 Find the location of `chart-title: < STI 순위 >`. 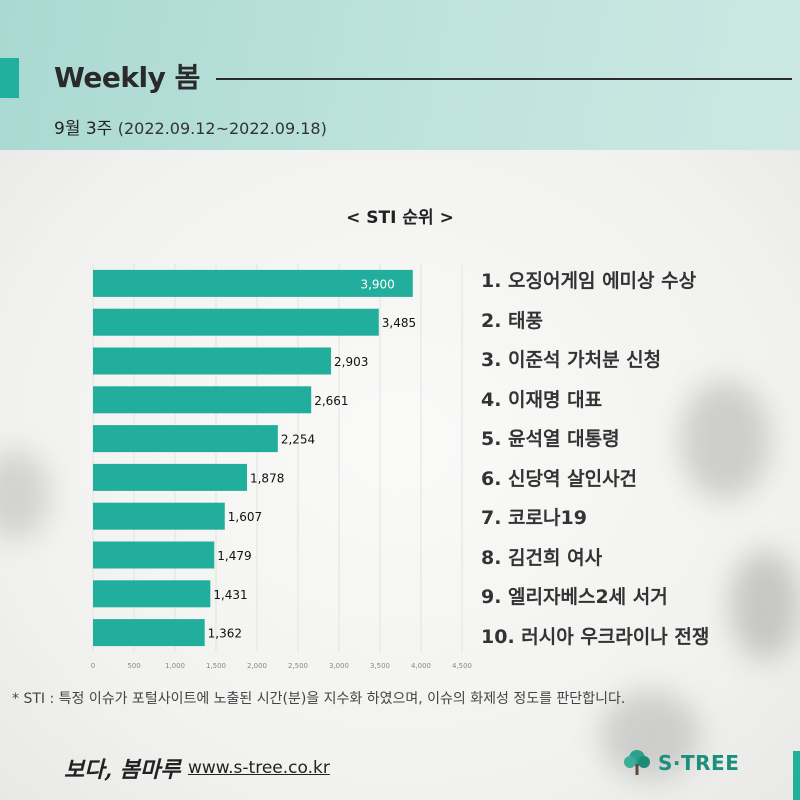

chart-title: < STI 순위 > is located at coordinates (400, 218).